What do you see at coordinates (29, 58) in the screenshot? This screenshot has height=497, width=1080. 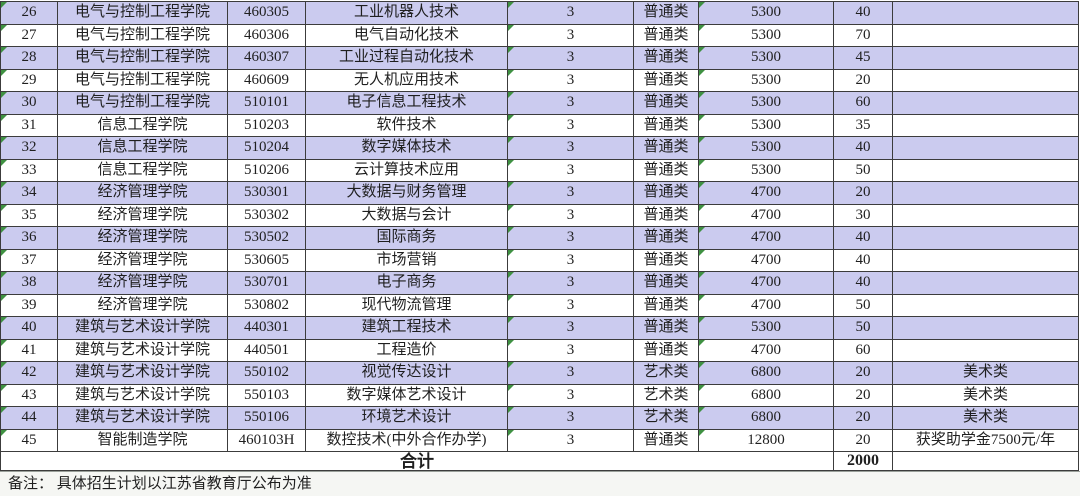 I see `cell-row-number: 28` at bounding box center [29, 58].